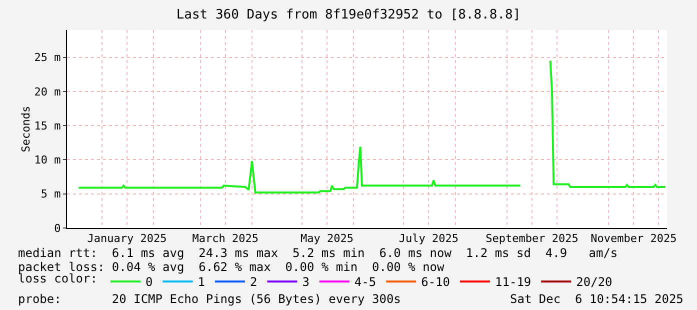 The width and height of the screenshot is (697, 310). I want to click on y-tick-label: 20 m, so click(48, 91).